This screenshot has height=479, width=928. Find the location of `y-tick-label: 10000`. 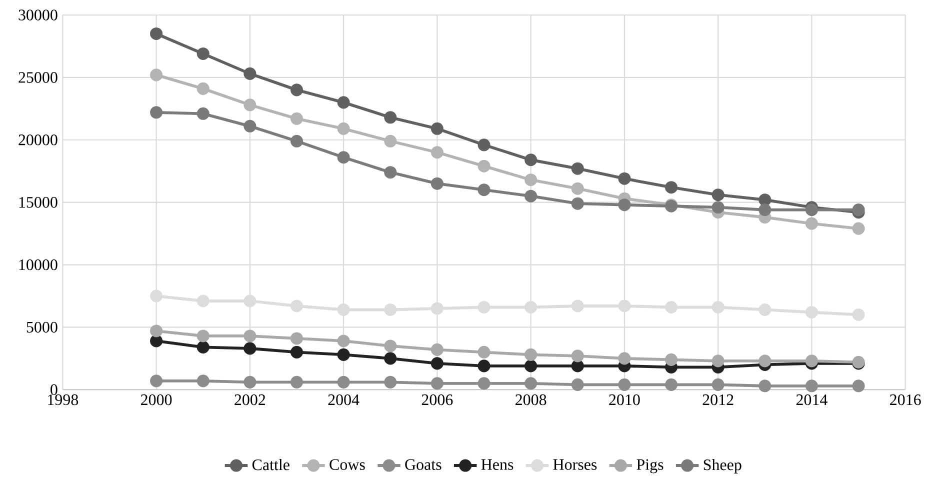

y-tick-label: 10000 is located at coordinates (38, 264).